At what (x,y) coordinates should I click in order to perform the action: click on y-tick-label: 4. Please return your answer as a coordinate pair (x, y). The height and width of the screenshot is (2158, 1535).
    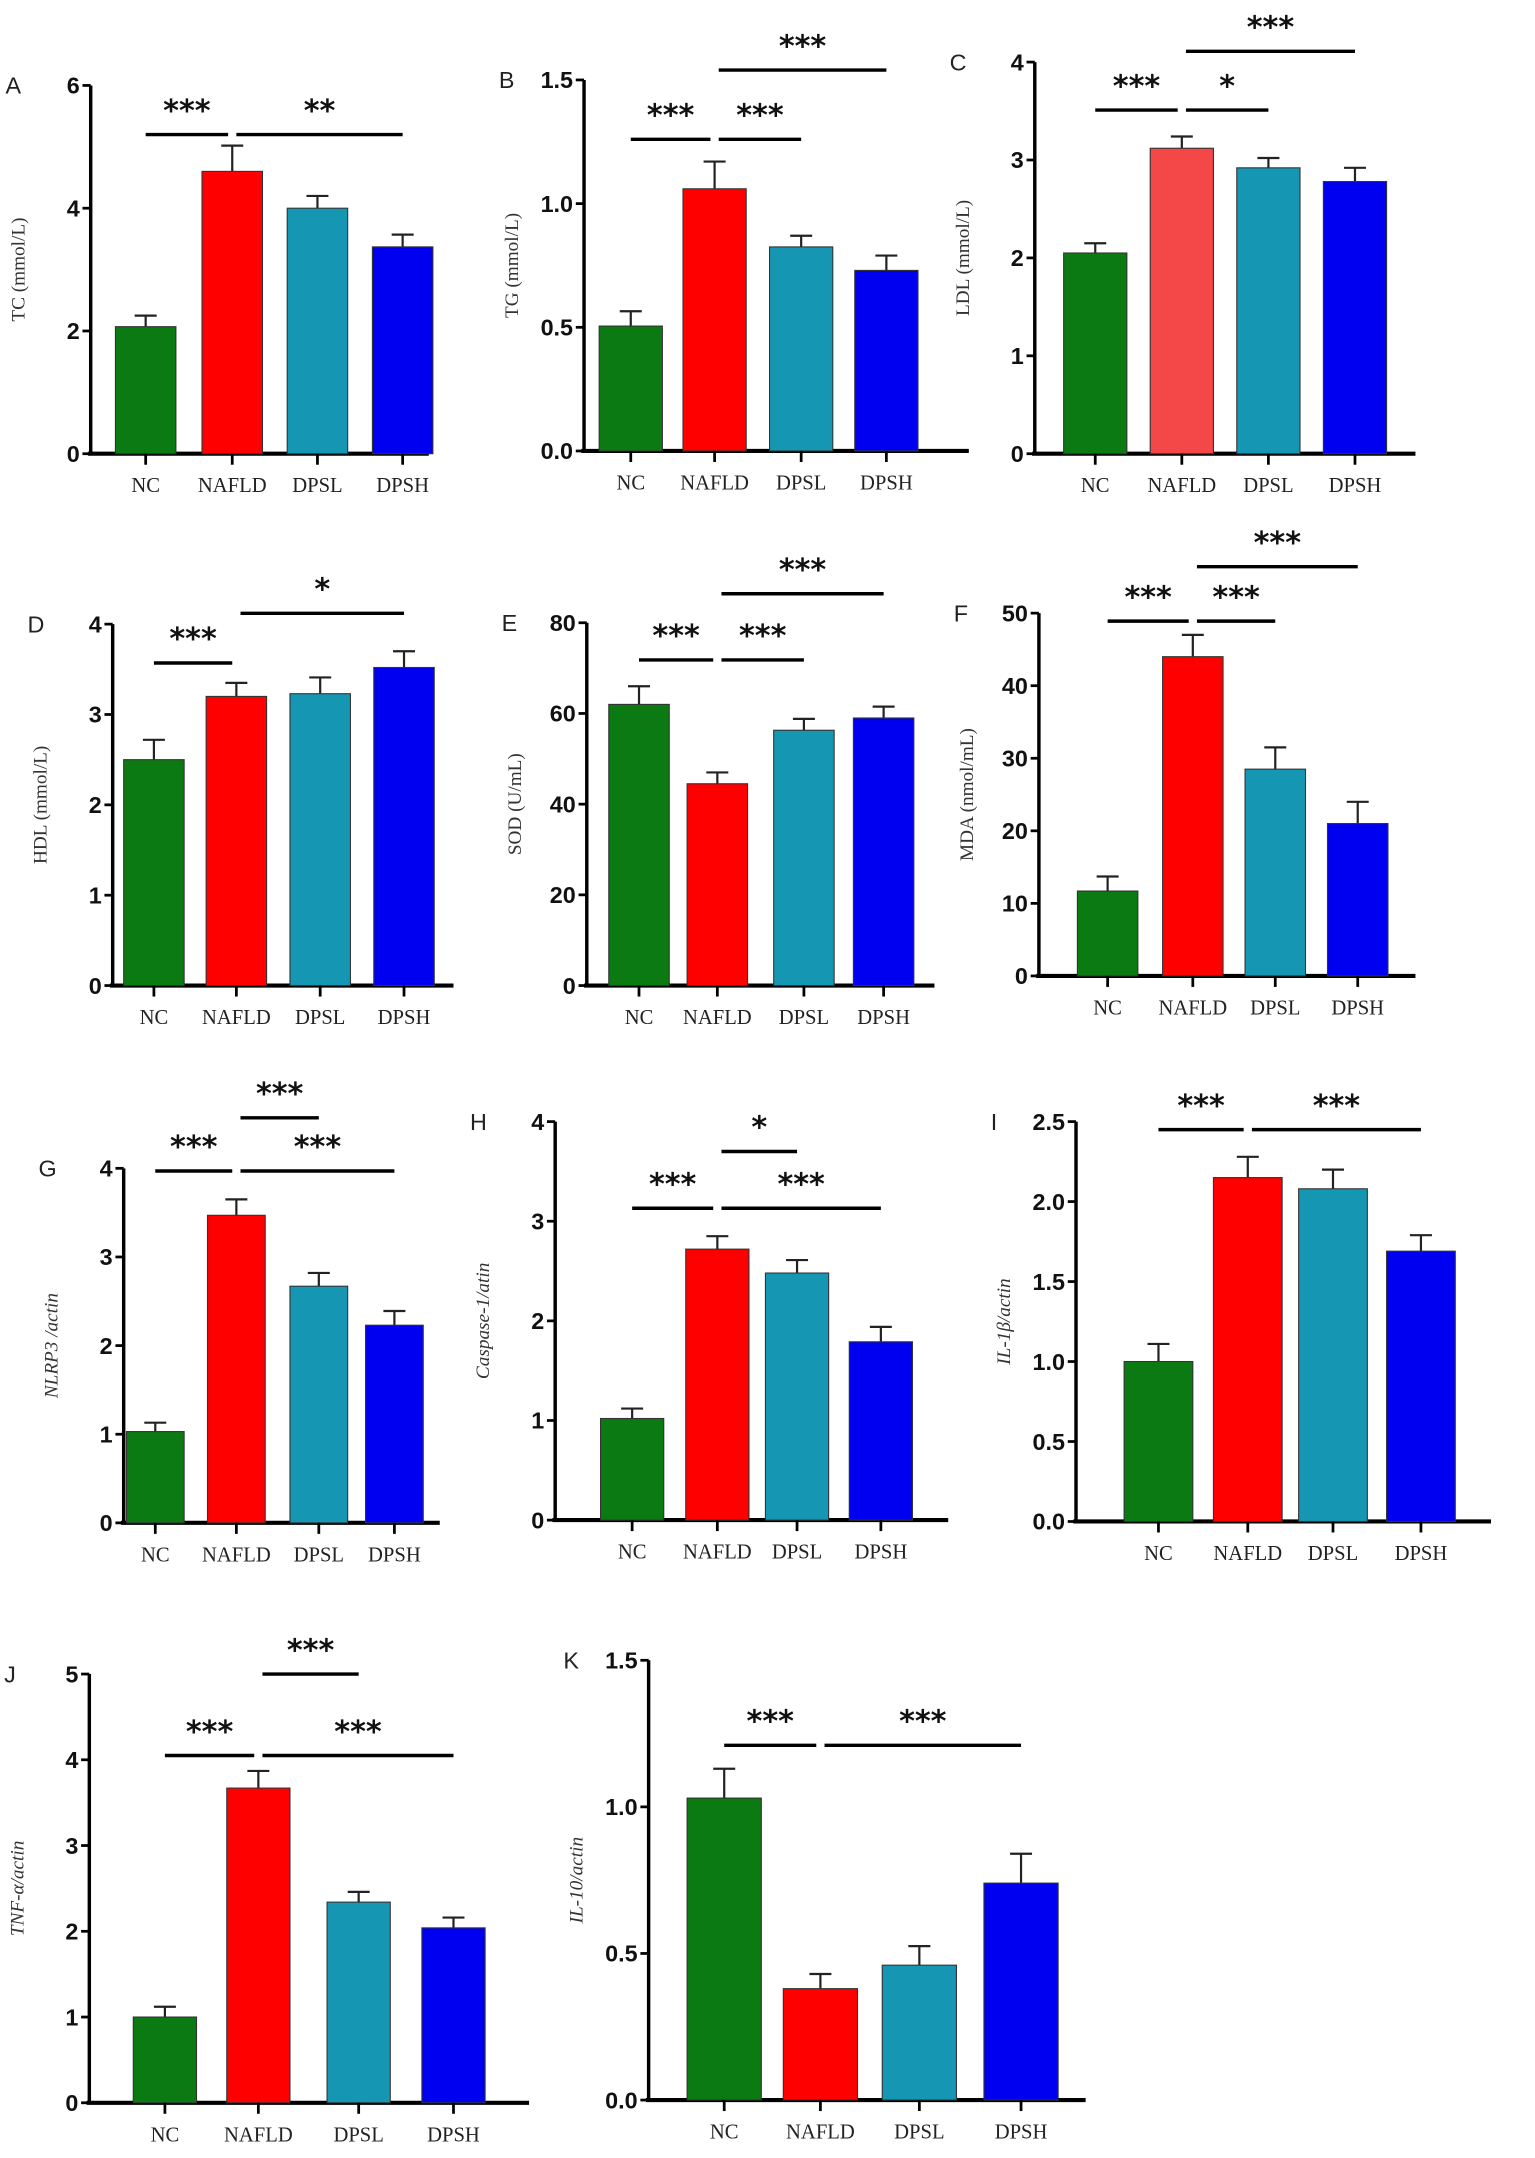
    Looking at the image, I should click on (73, 208).